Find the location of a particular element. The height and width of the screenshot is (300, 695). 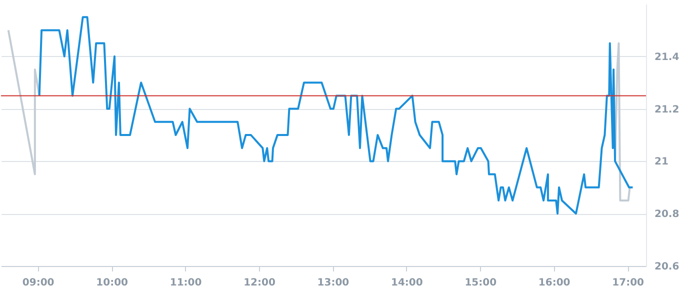

x-tick-label: 15:00 is located at coordinates (480, 283).